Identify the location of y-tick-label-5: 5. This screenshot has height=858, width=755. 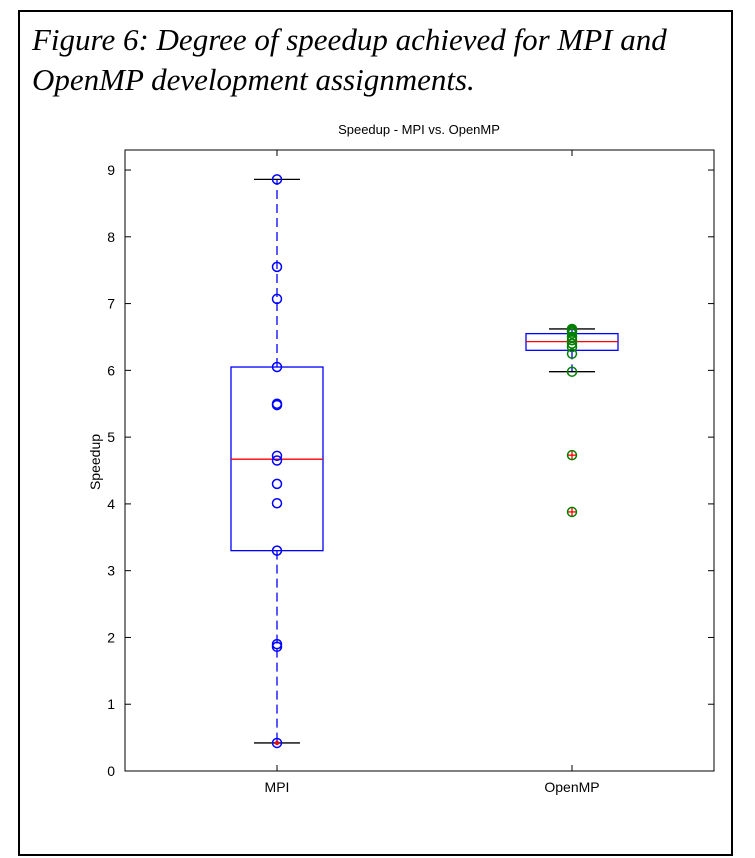
(111, 437).